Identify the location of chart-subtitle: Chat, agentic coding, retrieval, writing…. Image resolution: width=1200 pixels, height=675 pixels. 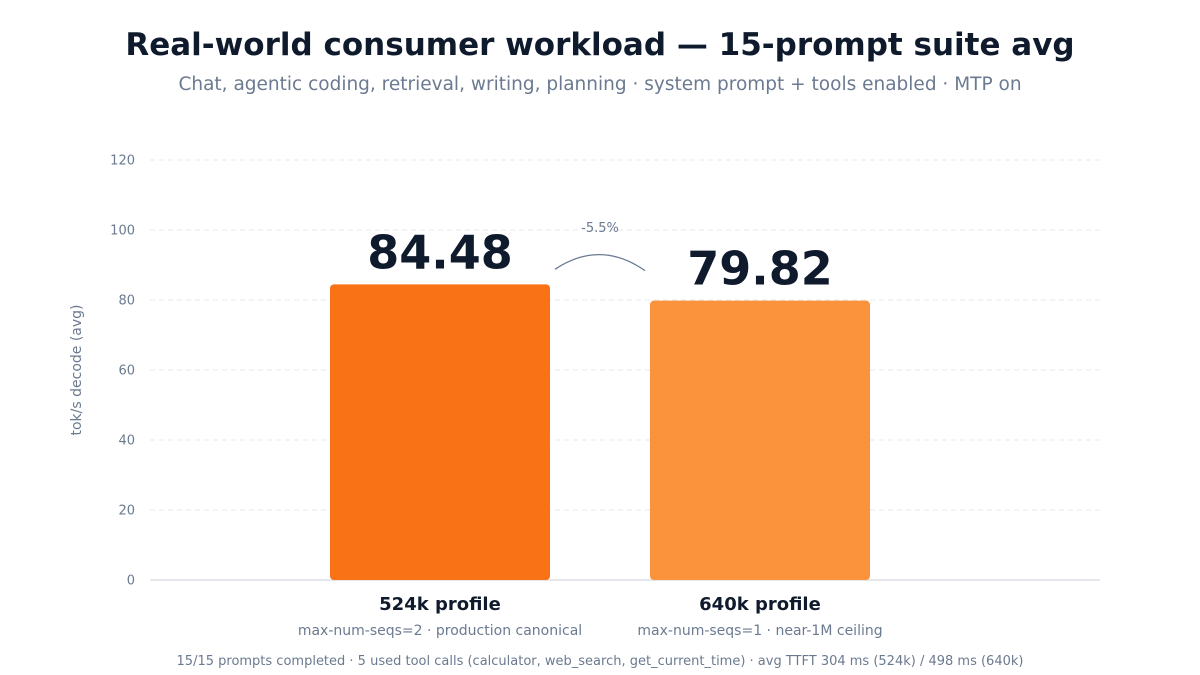
(600, 84).